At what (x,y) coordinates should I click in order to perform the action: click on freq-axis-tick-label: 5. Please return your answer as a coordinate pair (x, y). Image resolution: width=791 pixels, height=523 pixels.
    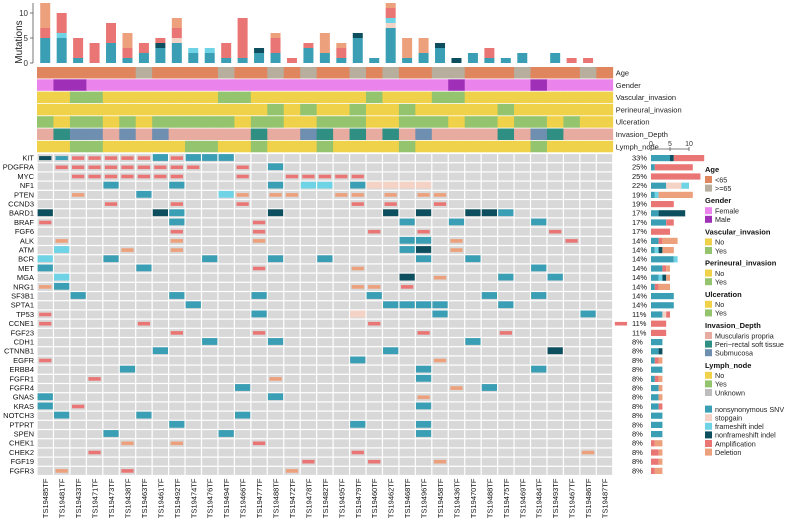
    Looking at the image, I should click on (670, 144).